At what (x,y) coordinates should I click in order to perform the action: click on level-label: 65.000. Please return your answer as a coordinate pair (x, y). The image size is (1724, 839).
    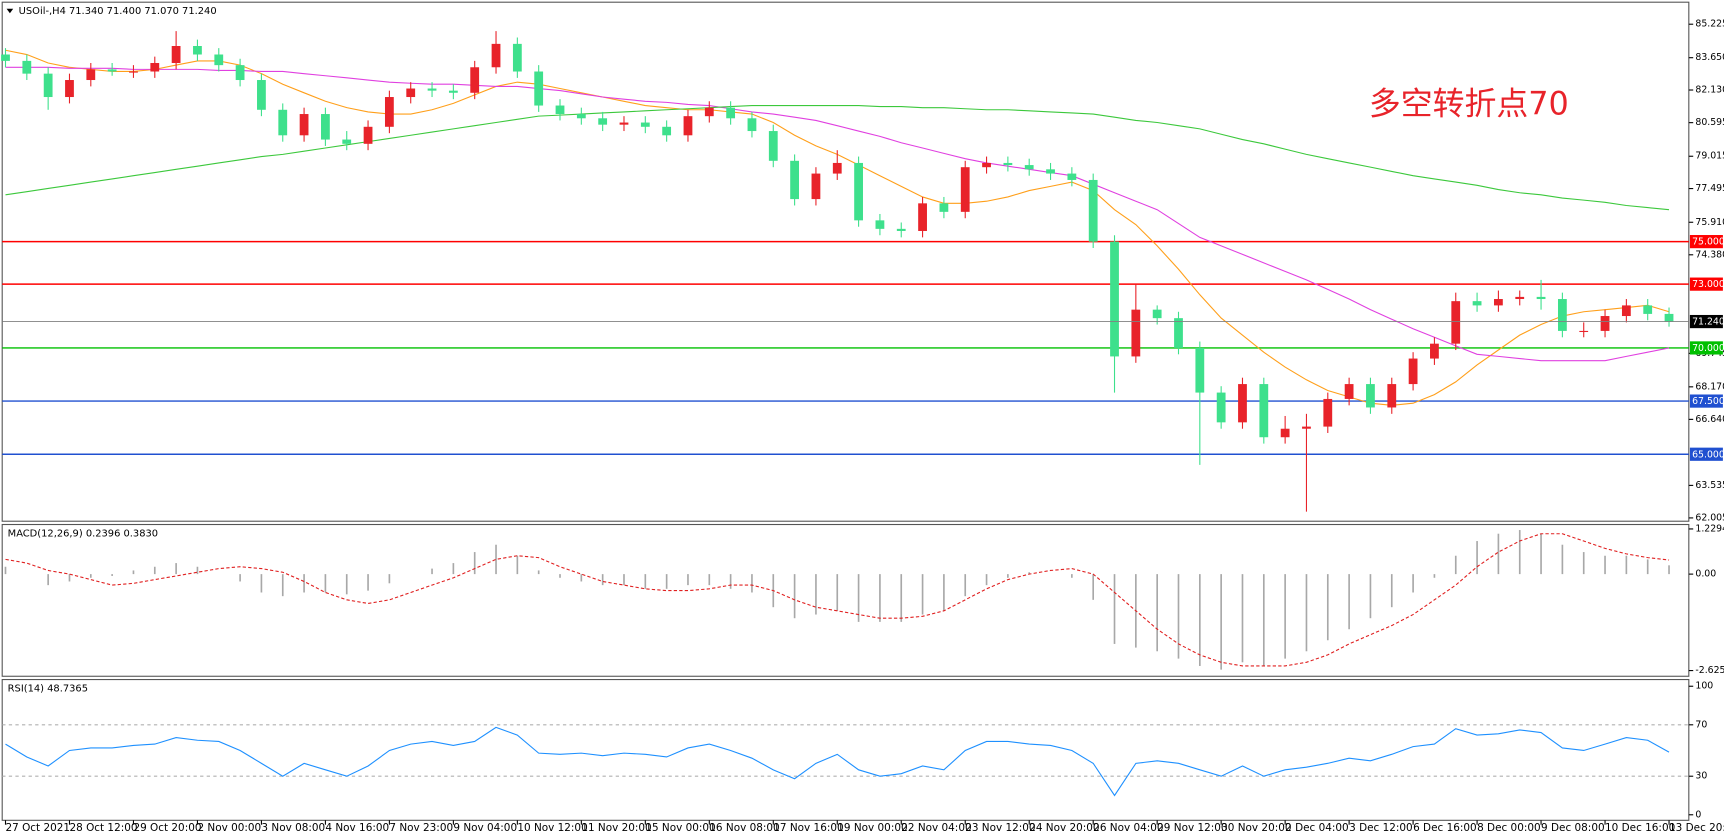
    Looking at the image, I should click on (1708, 454).